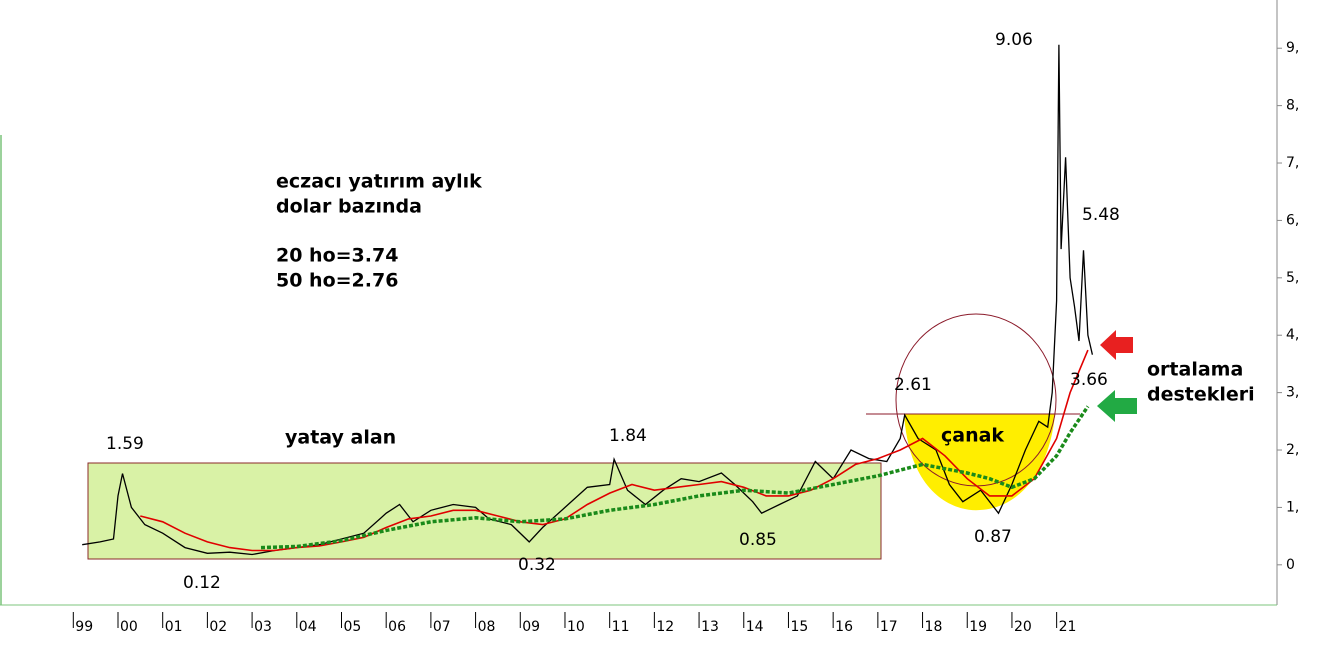 This screenshot has width=1326, height=666. I want to click on annotation: 0.32, so click(537, 565).